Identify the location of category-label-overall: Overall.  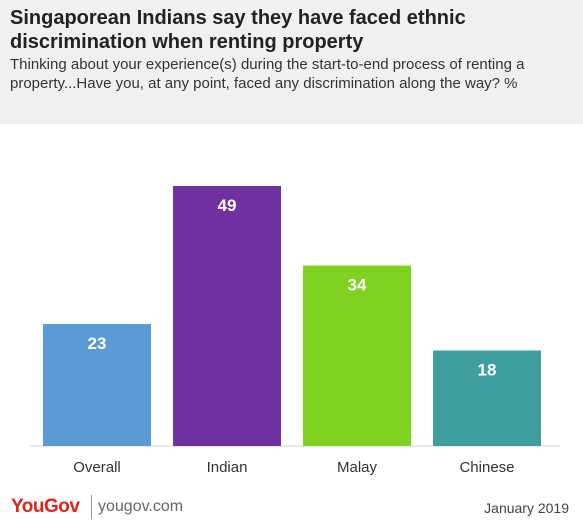
(97, 467).